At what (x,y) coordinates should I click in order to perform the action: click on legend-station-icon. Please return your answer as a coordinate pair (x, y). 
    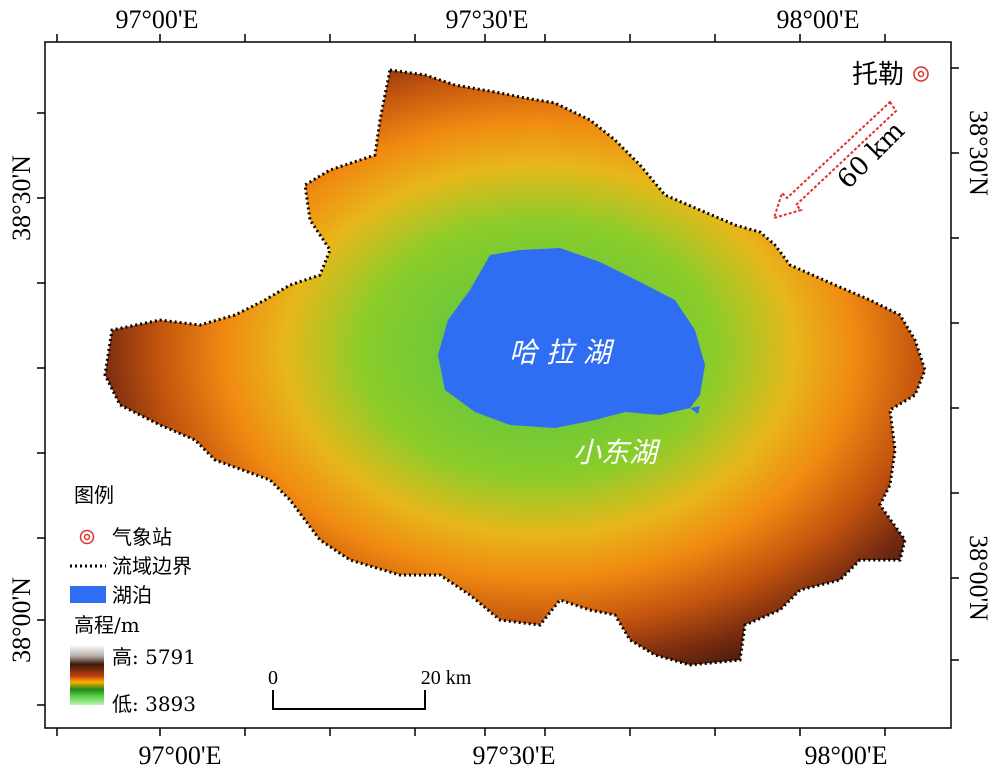
    Looking at the image, I should click on (87, 537).